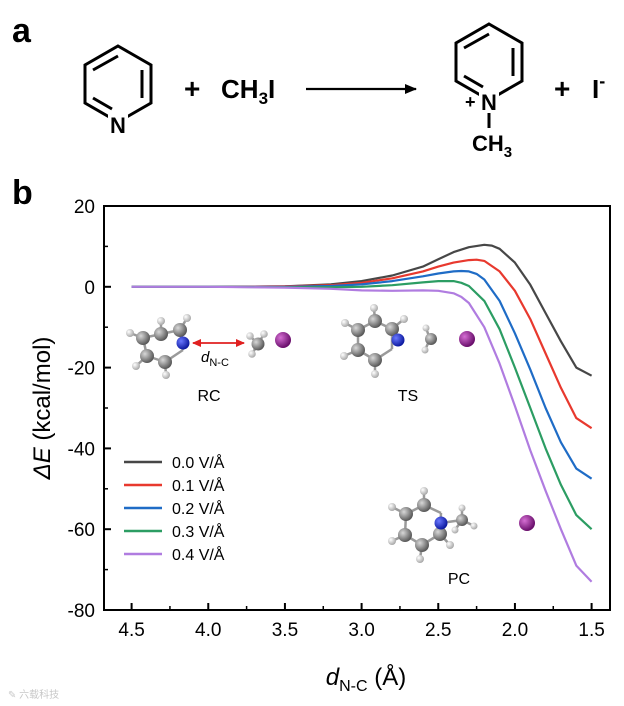 This screenshot has width=624, height=706. I want to click on product-n-mask, so click(489, 102).